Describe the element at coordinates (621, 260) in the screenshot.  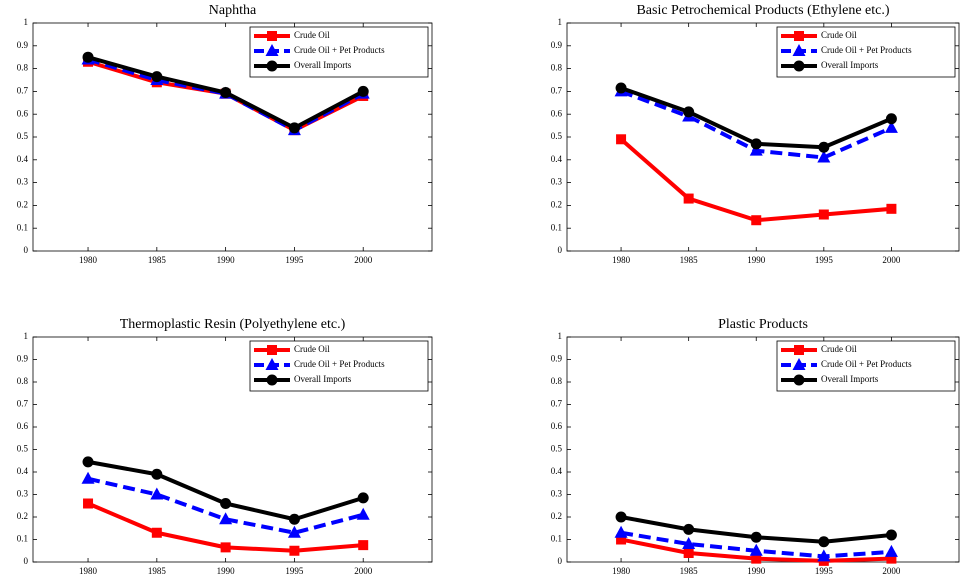
I see `x-tick-label: 1980` at that location.